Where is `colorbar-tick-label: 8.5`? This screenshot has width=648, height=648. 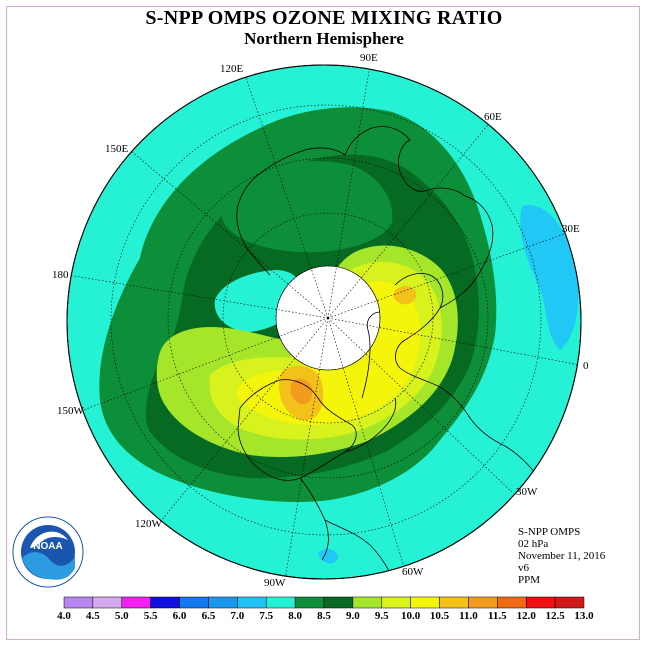 colorbar-tick-label: 8.5 is located at coordinates (324, 616).